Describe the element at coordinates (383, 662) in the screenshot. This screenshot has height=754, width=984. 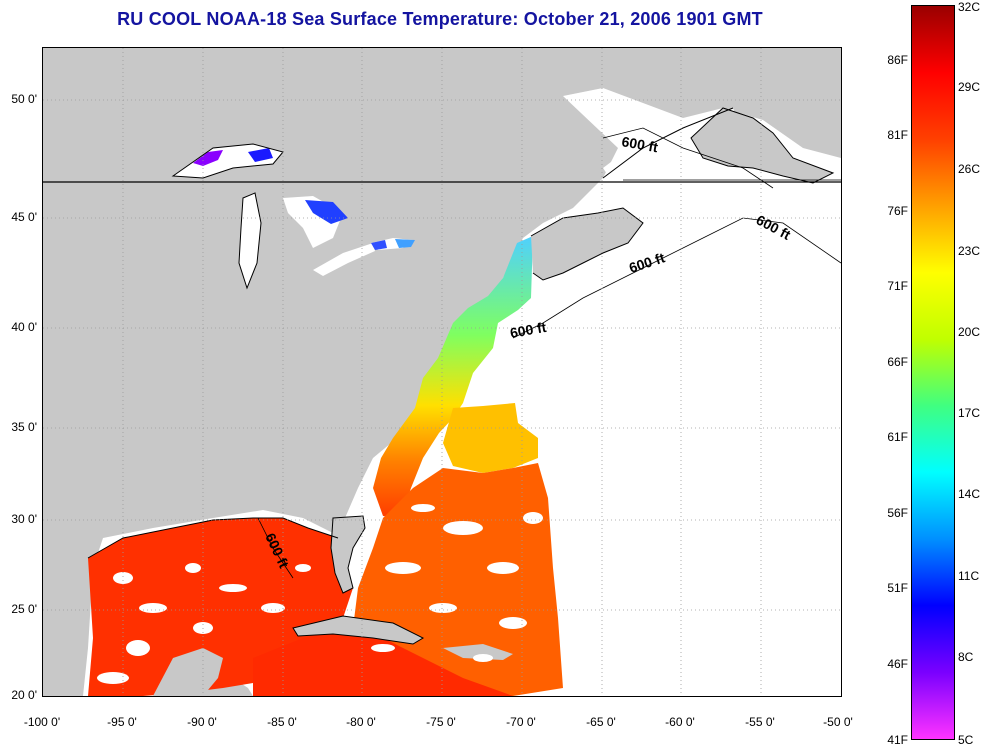
I see `caribbean-sst` at that location.